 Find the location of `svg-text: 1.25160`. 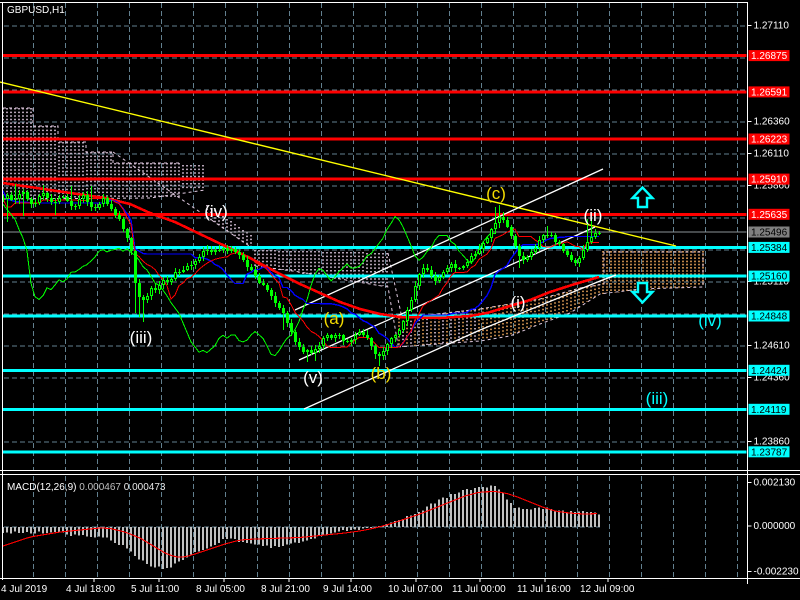

svg-text: 1.25160 is located at coordinates (769, 277).